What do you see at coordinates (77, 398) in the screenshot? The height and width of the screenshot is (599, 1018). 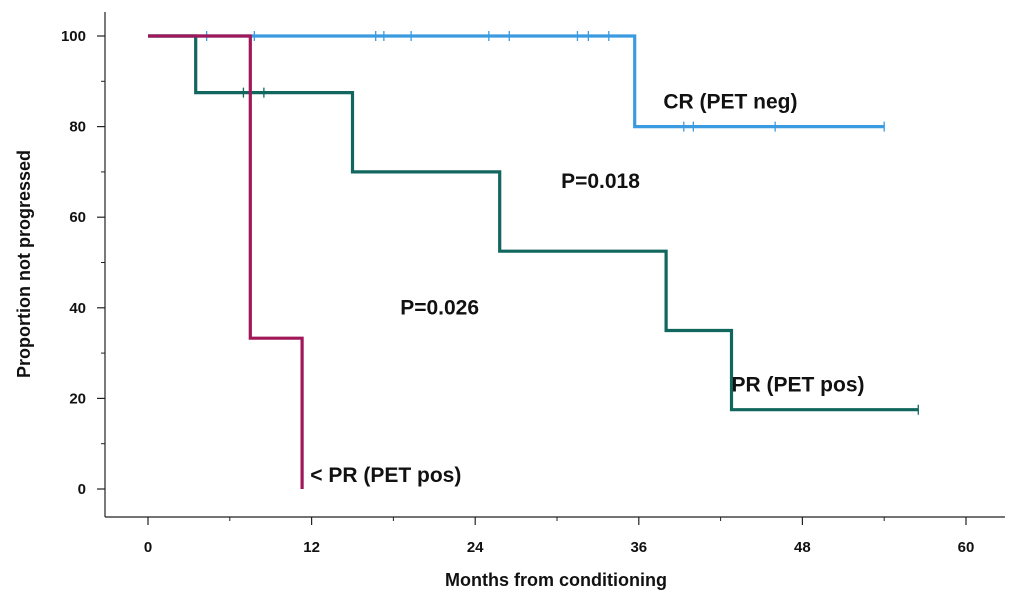 I see `y-tick-label: 20` at bounding box center [77, 398].